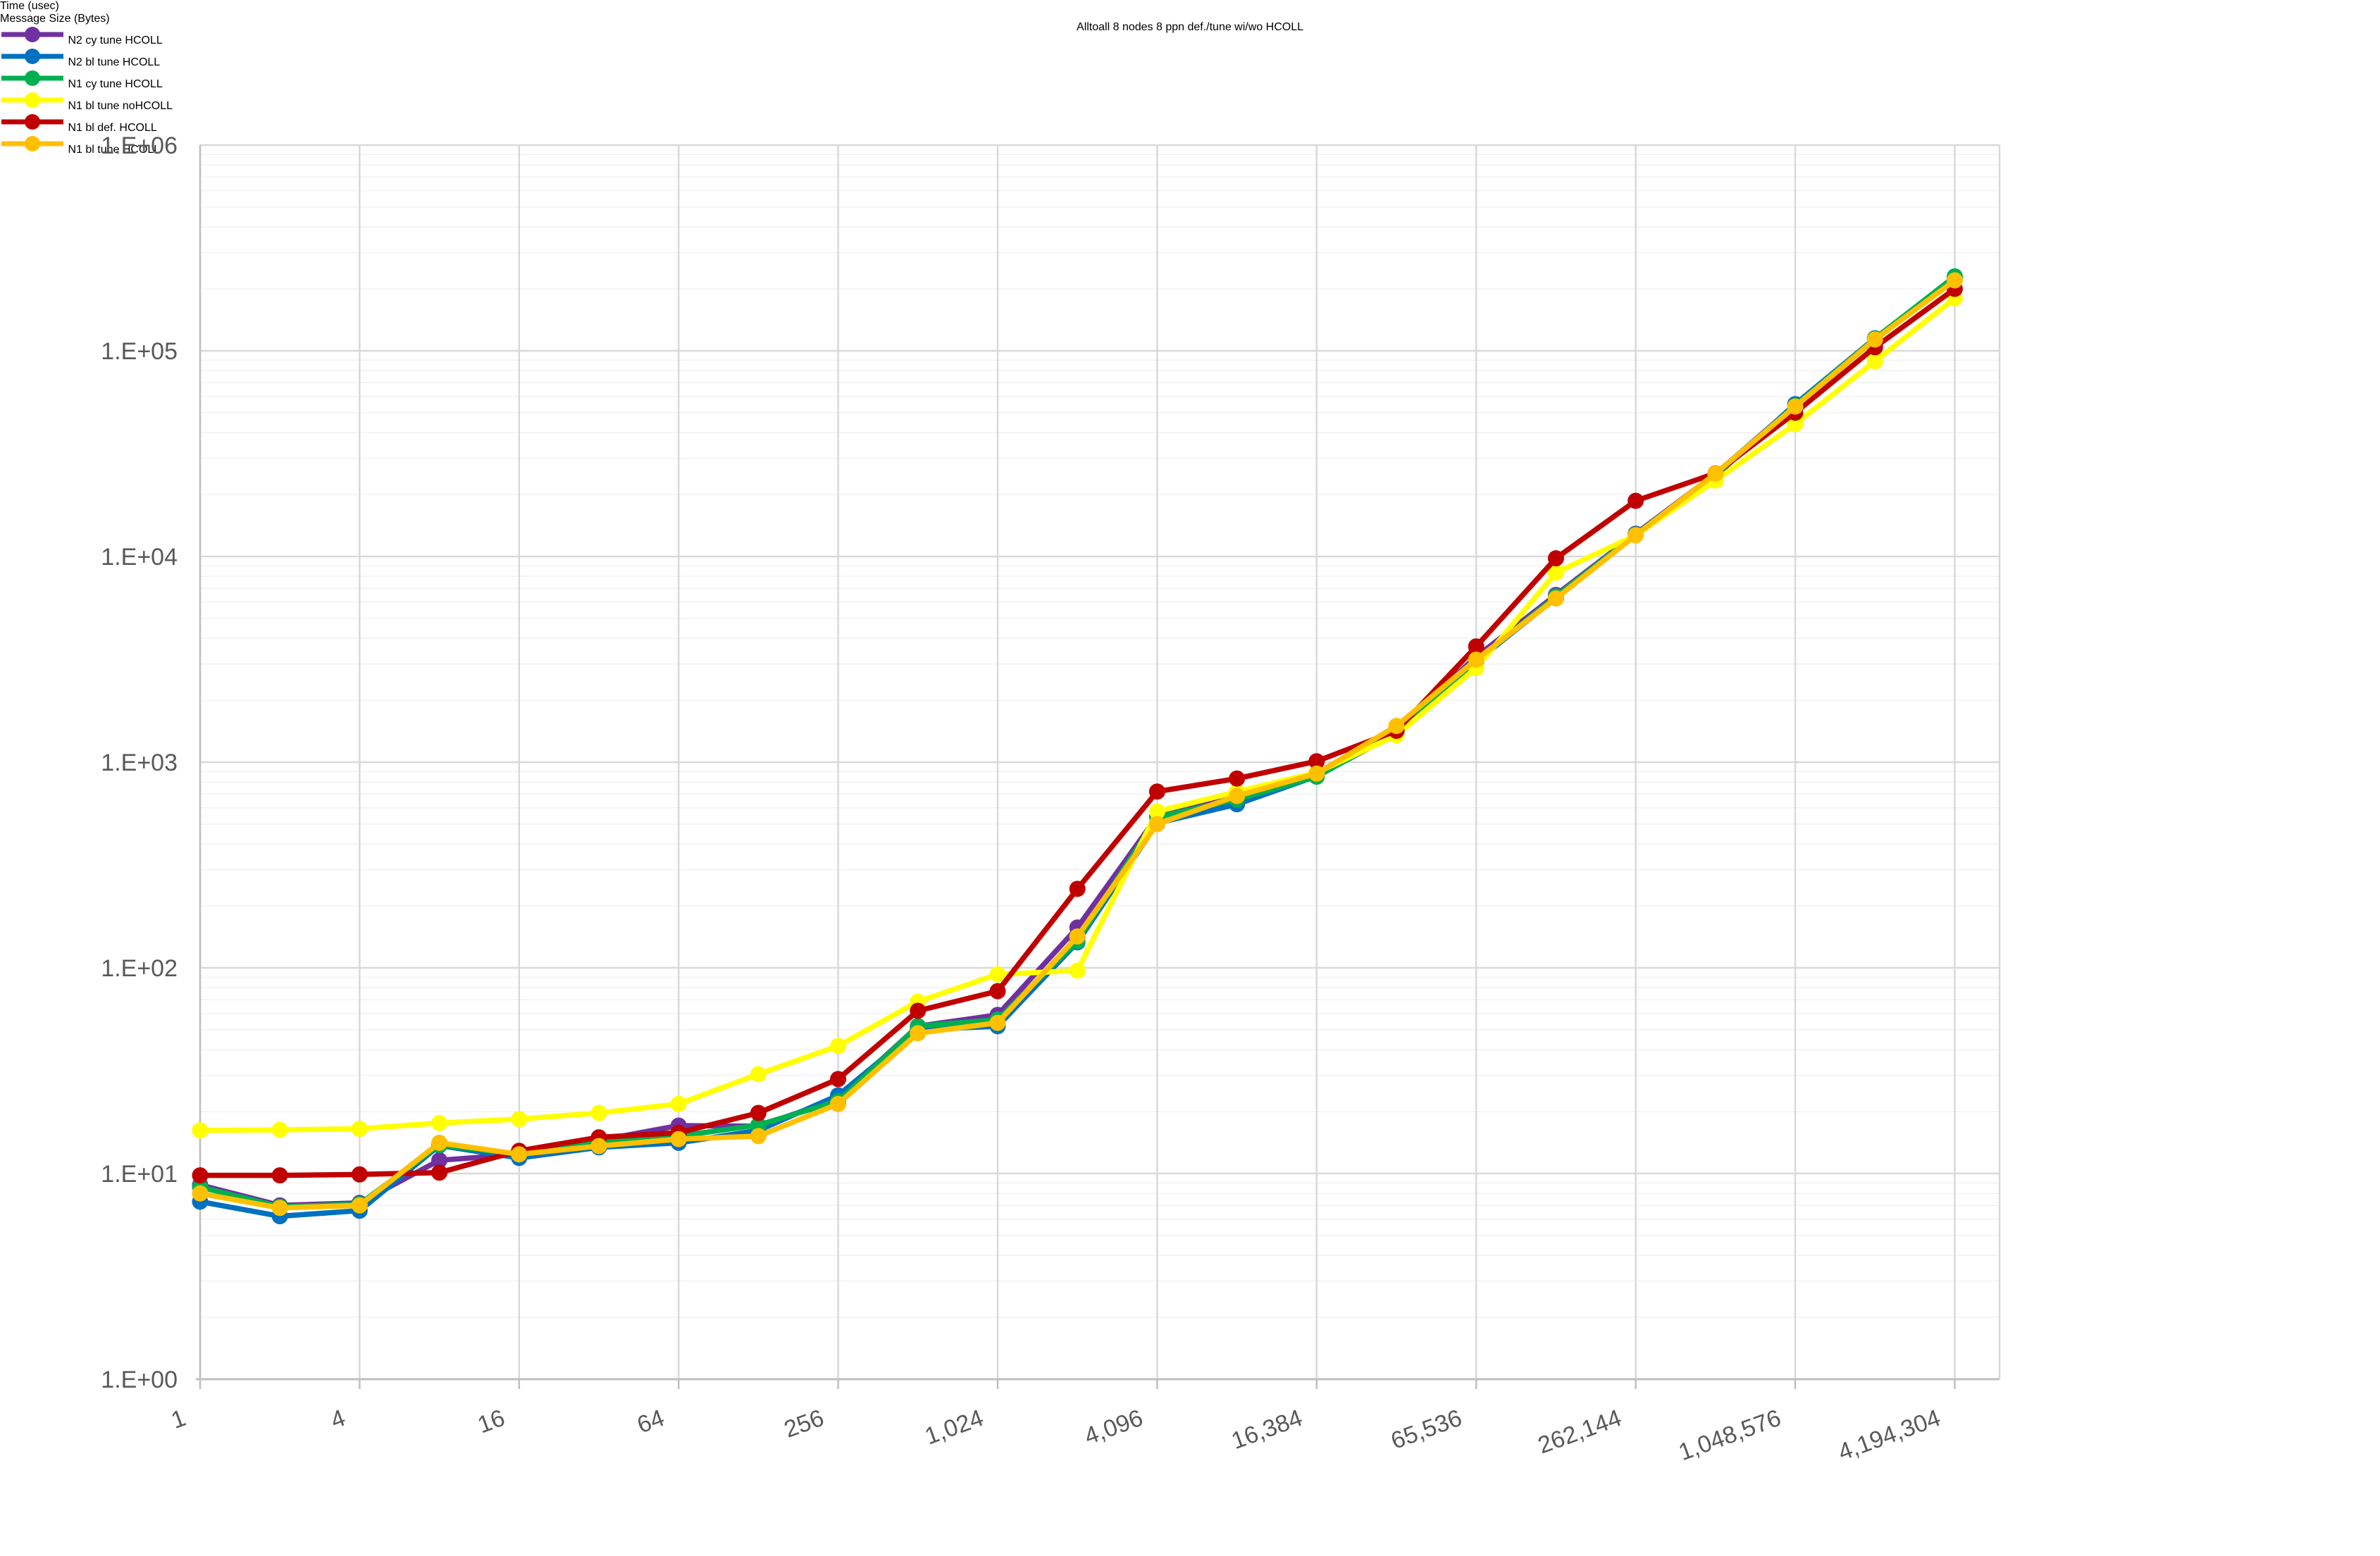 Image resolution: width=2380 pixels, height=1556 pixels. I want to click on y-tick-label: 1.E+02, so click(139, 968).